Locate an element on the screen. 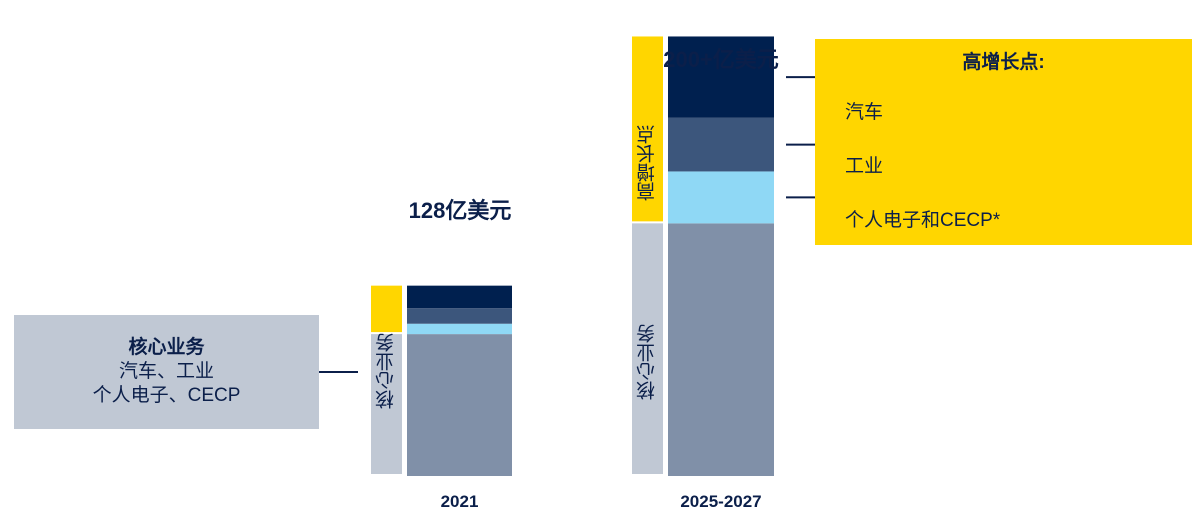 This screenshot has width=1201, height=519. total-label-2025-2027: 200+亿美元 is located at coordinates (721, 59).